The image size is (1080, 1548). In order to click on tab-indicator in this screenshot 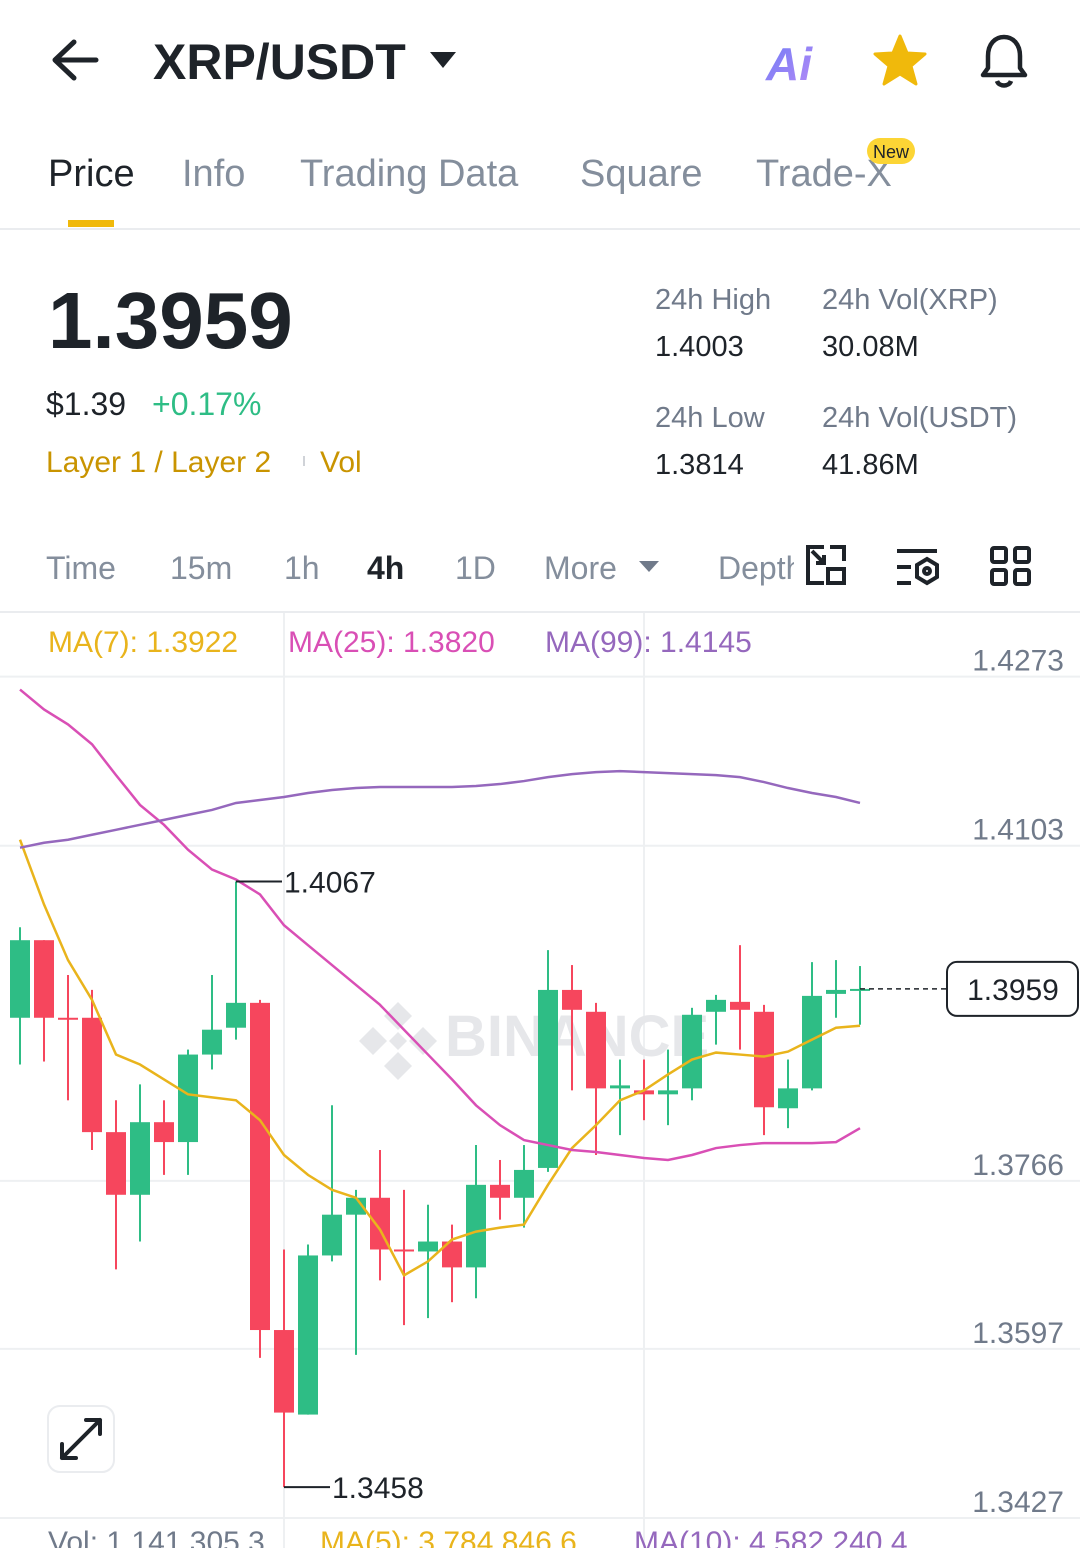, I will do `click(91, 223)`.